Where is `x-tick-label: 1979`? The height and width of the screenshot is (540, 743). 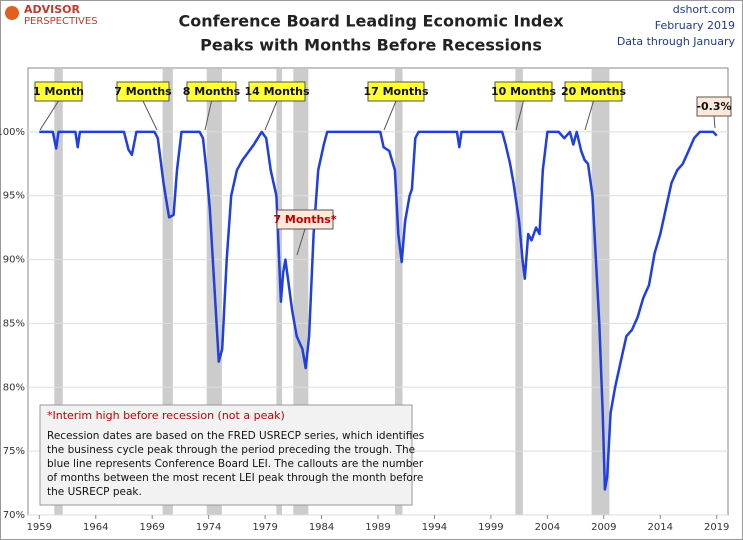 x-tick-label: 1979 is located at coordinates (264, 527).